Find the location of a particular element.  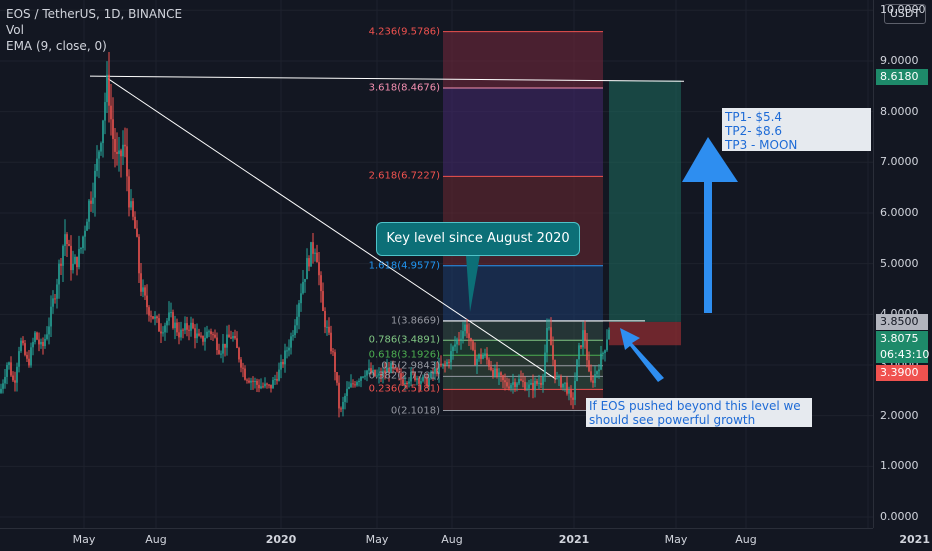

ema-indicator-label: EMA (9, close, 0) is located at coordinates (56, 46).